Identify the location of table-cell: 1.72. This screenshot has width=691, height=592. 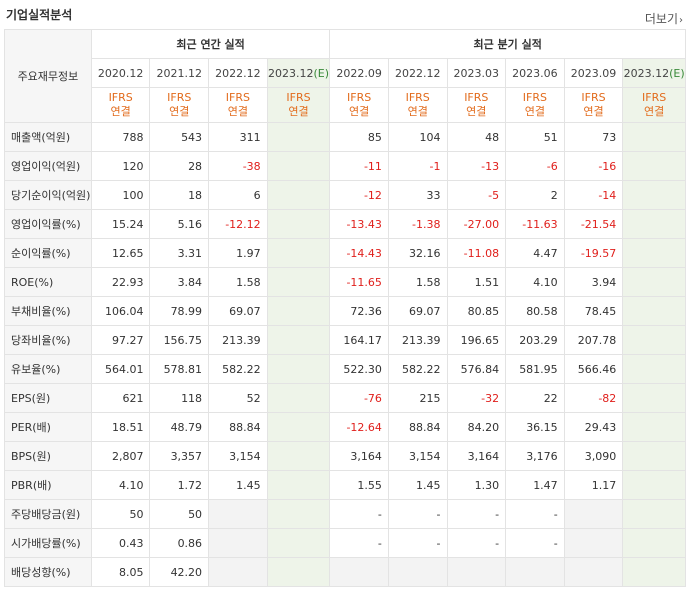
(179, 485).